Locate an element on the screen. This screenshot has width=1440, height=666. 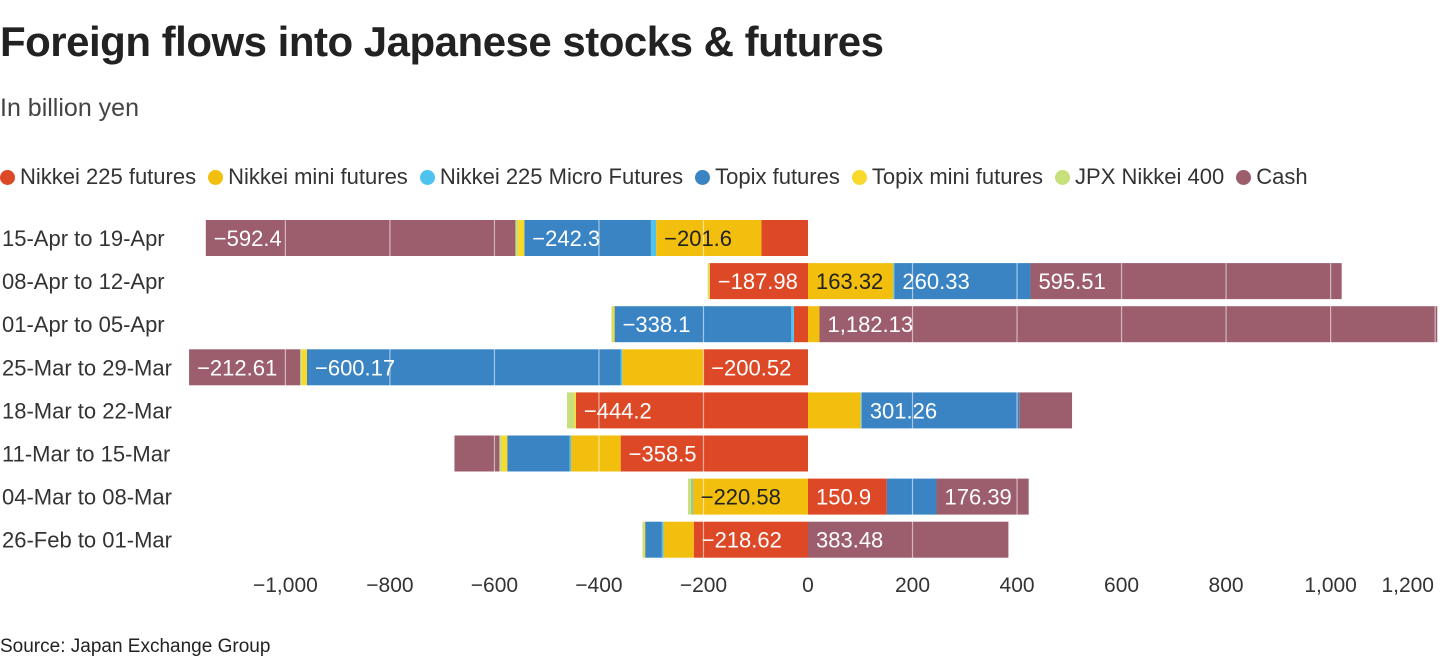
bar-nikkei-225-micro-futures-04-mar-to-08-mar is located at coordinates (692, 496).